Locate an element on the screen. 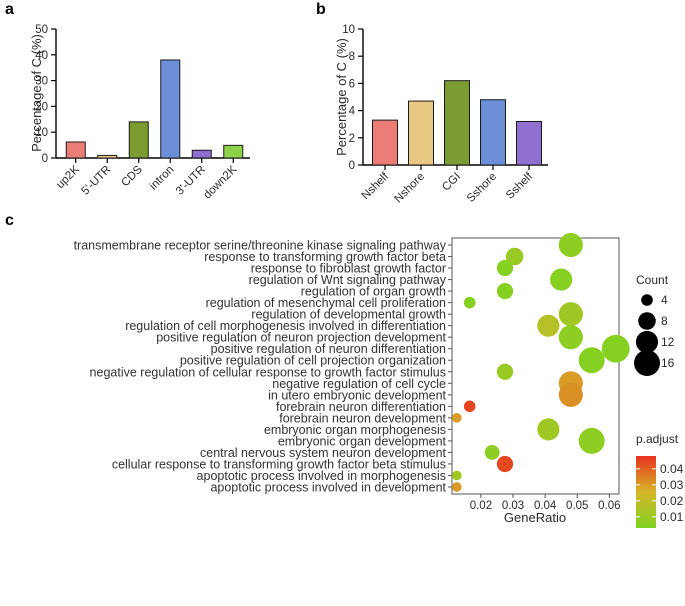  chart-a-ytick-label: 50 is located at coordinates (41, 30).